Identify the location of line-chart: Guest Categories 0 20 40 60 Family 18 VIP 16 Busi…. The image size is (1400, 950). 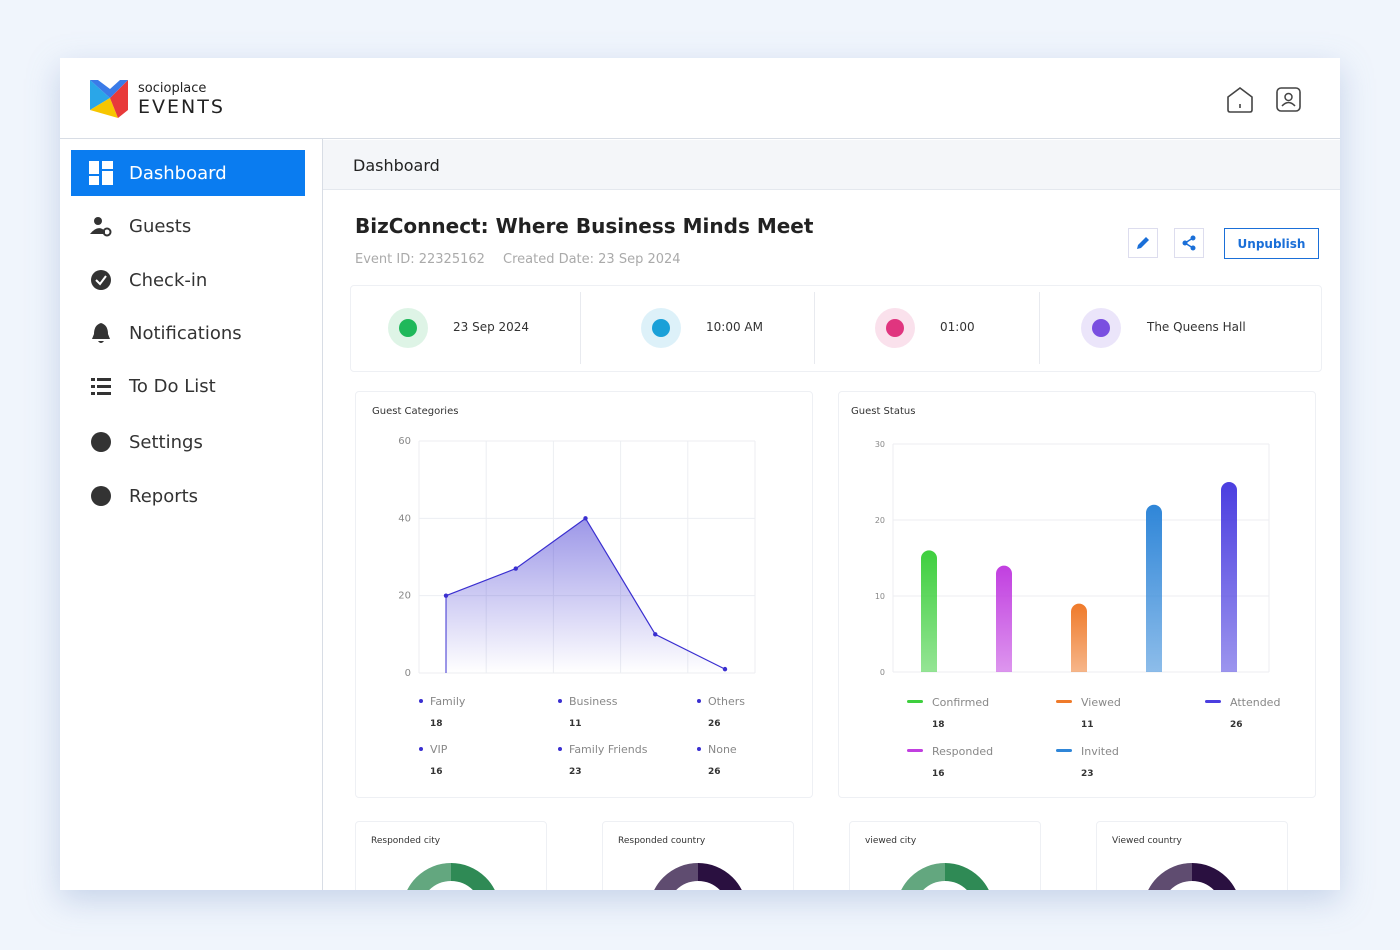
(564, 591).